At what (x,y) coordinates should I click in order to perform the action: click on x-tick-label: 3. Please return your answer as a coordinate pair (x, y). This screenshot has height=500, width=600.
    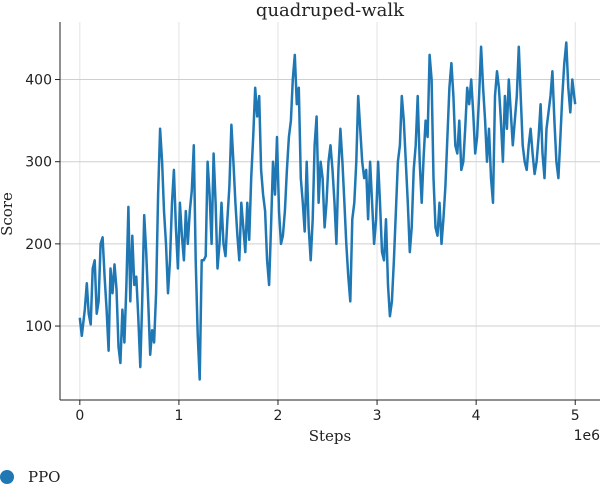
    Looking at the image, I should click on (377, 416).